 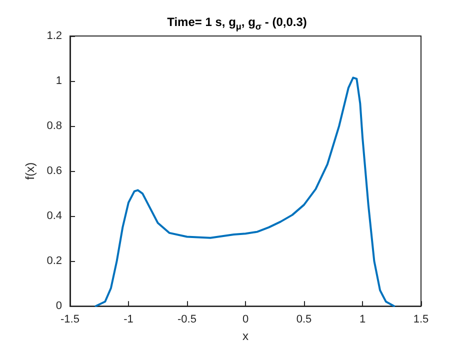 I want to click on y-tick-label: 0.4, so click(x=54, y=216).